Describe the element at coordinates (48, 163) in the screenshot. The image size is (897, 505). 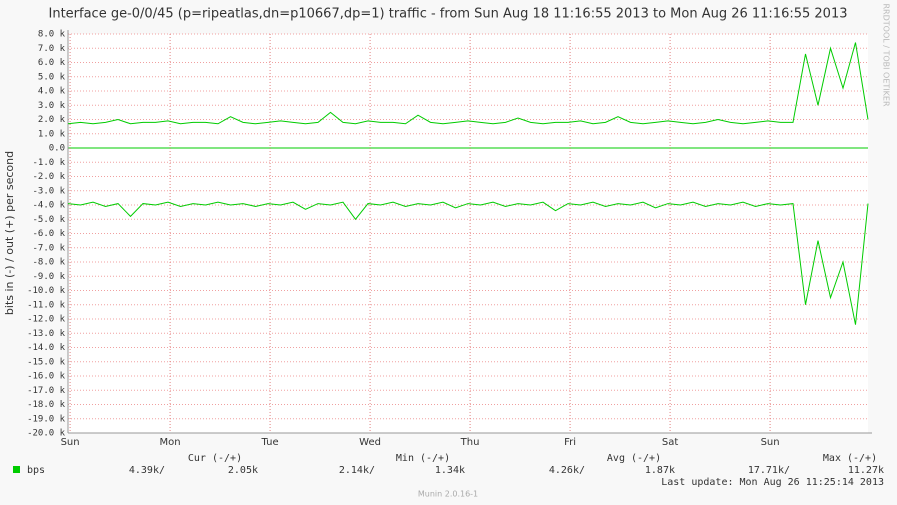
I see `y-tick-label: -1.0 k` at that location.